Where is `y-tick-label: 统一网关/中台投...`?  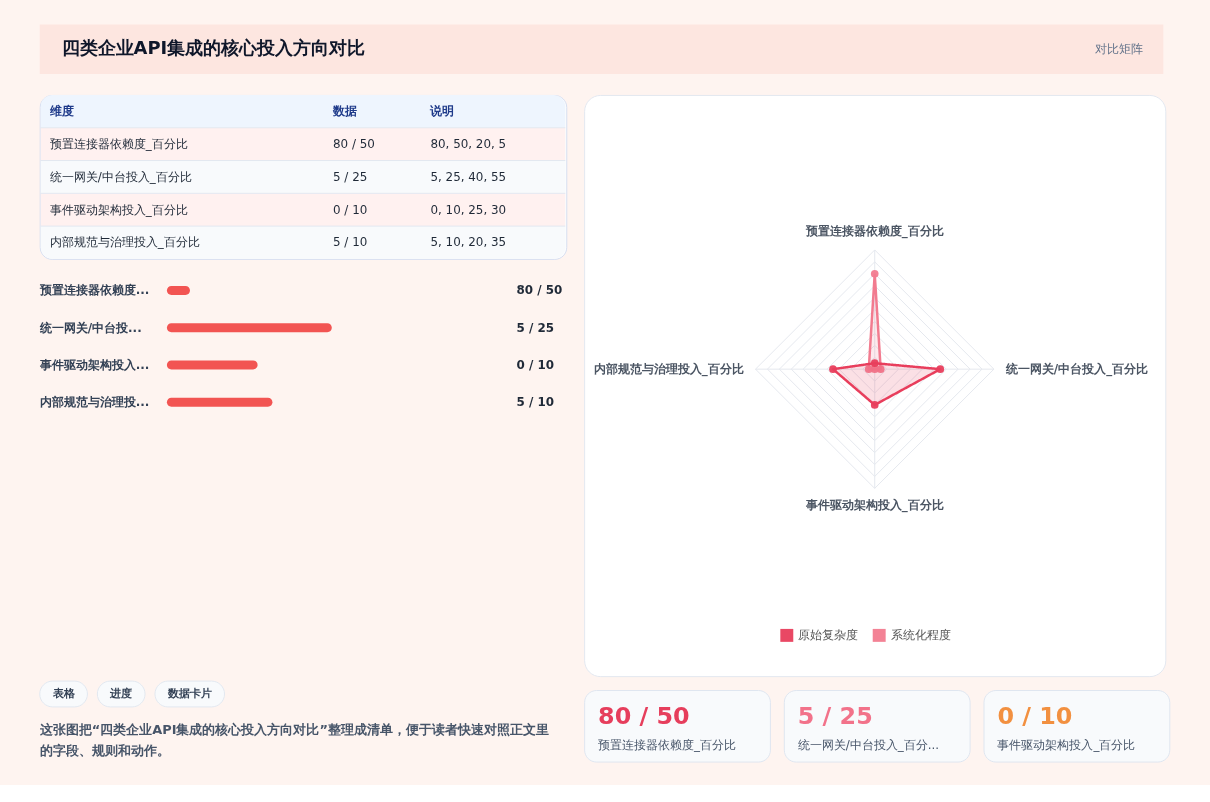
y-tick-label: 统一网关/中台投... is located at coordinates (90, 327).